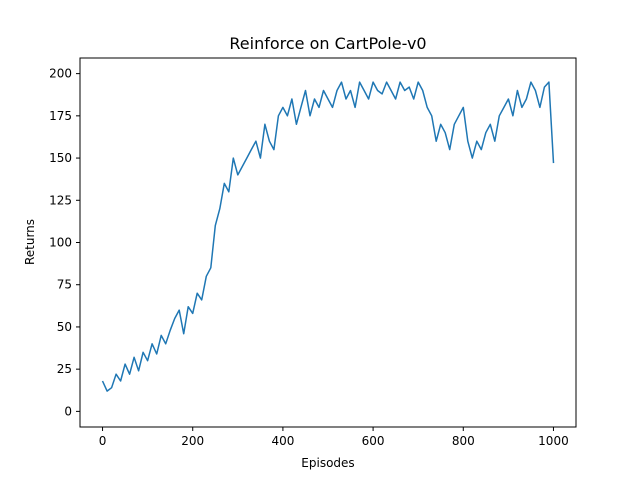 Image resolution: width=640 pixels, height=480 pixels. Describe the element at coordinates (60, 116) in the screenshot. I see `y-tick-label: 175` at that location.